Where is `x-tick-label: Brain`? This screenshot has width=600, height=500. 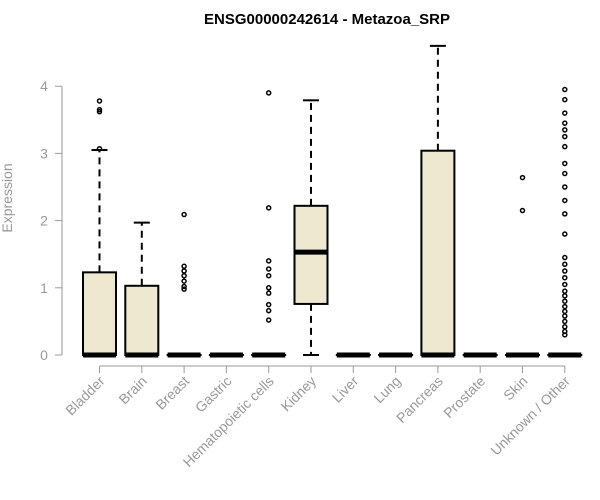
x-tick-label: Brain is located at coordinates (132, 390).